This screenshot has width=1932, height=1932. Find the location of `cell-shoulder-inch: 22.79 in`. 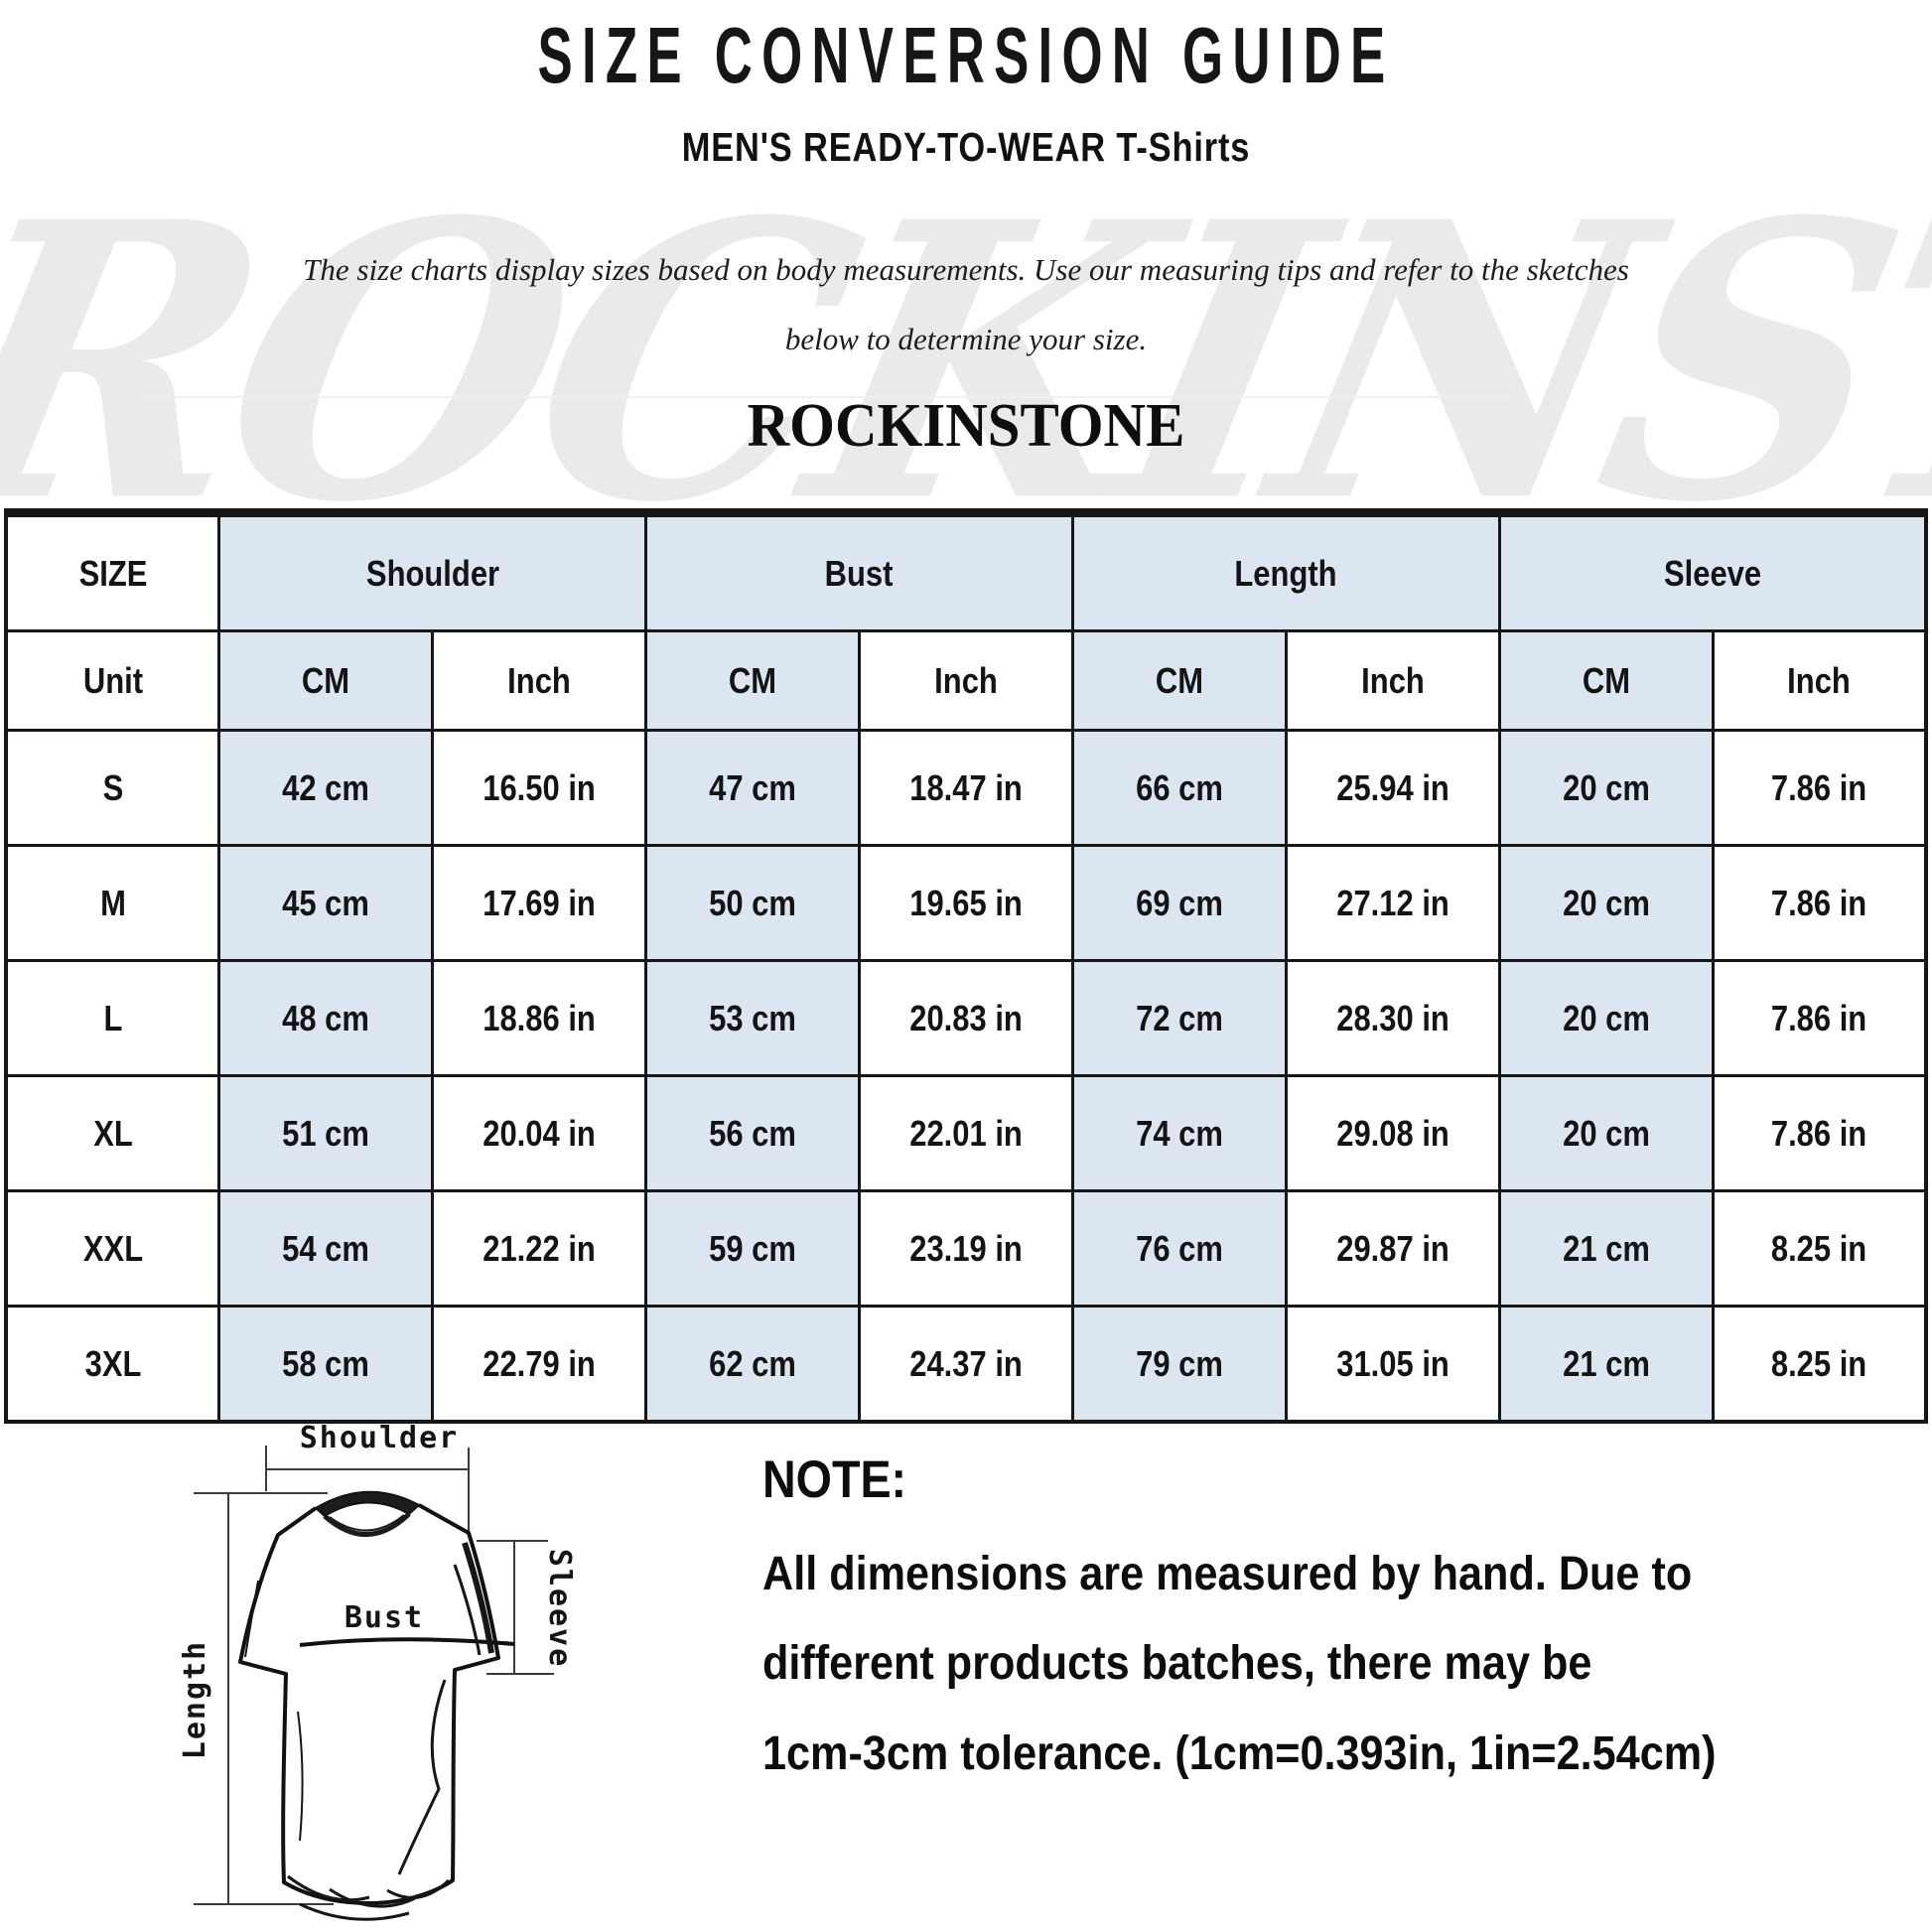

cell-shoulder-inch: 22.79 in is located at coordinates (539, 1364).